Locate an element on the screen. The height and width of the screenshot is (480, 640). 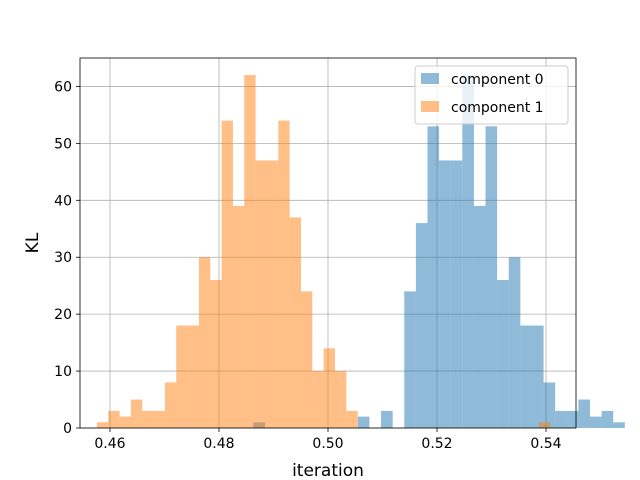
legend-label-component-1: component 1 is located at coordinates (497, 108).